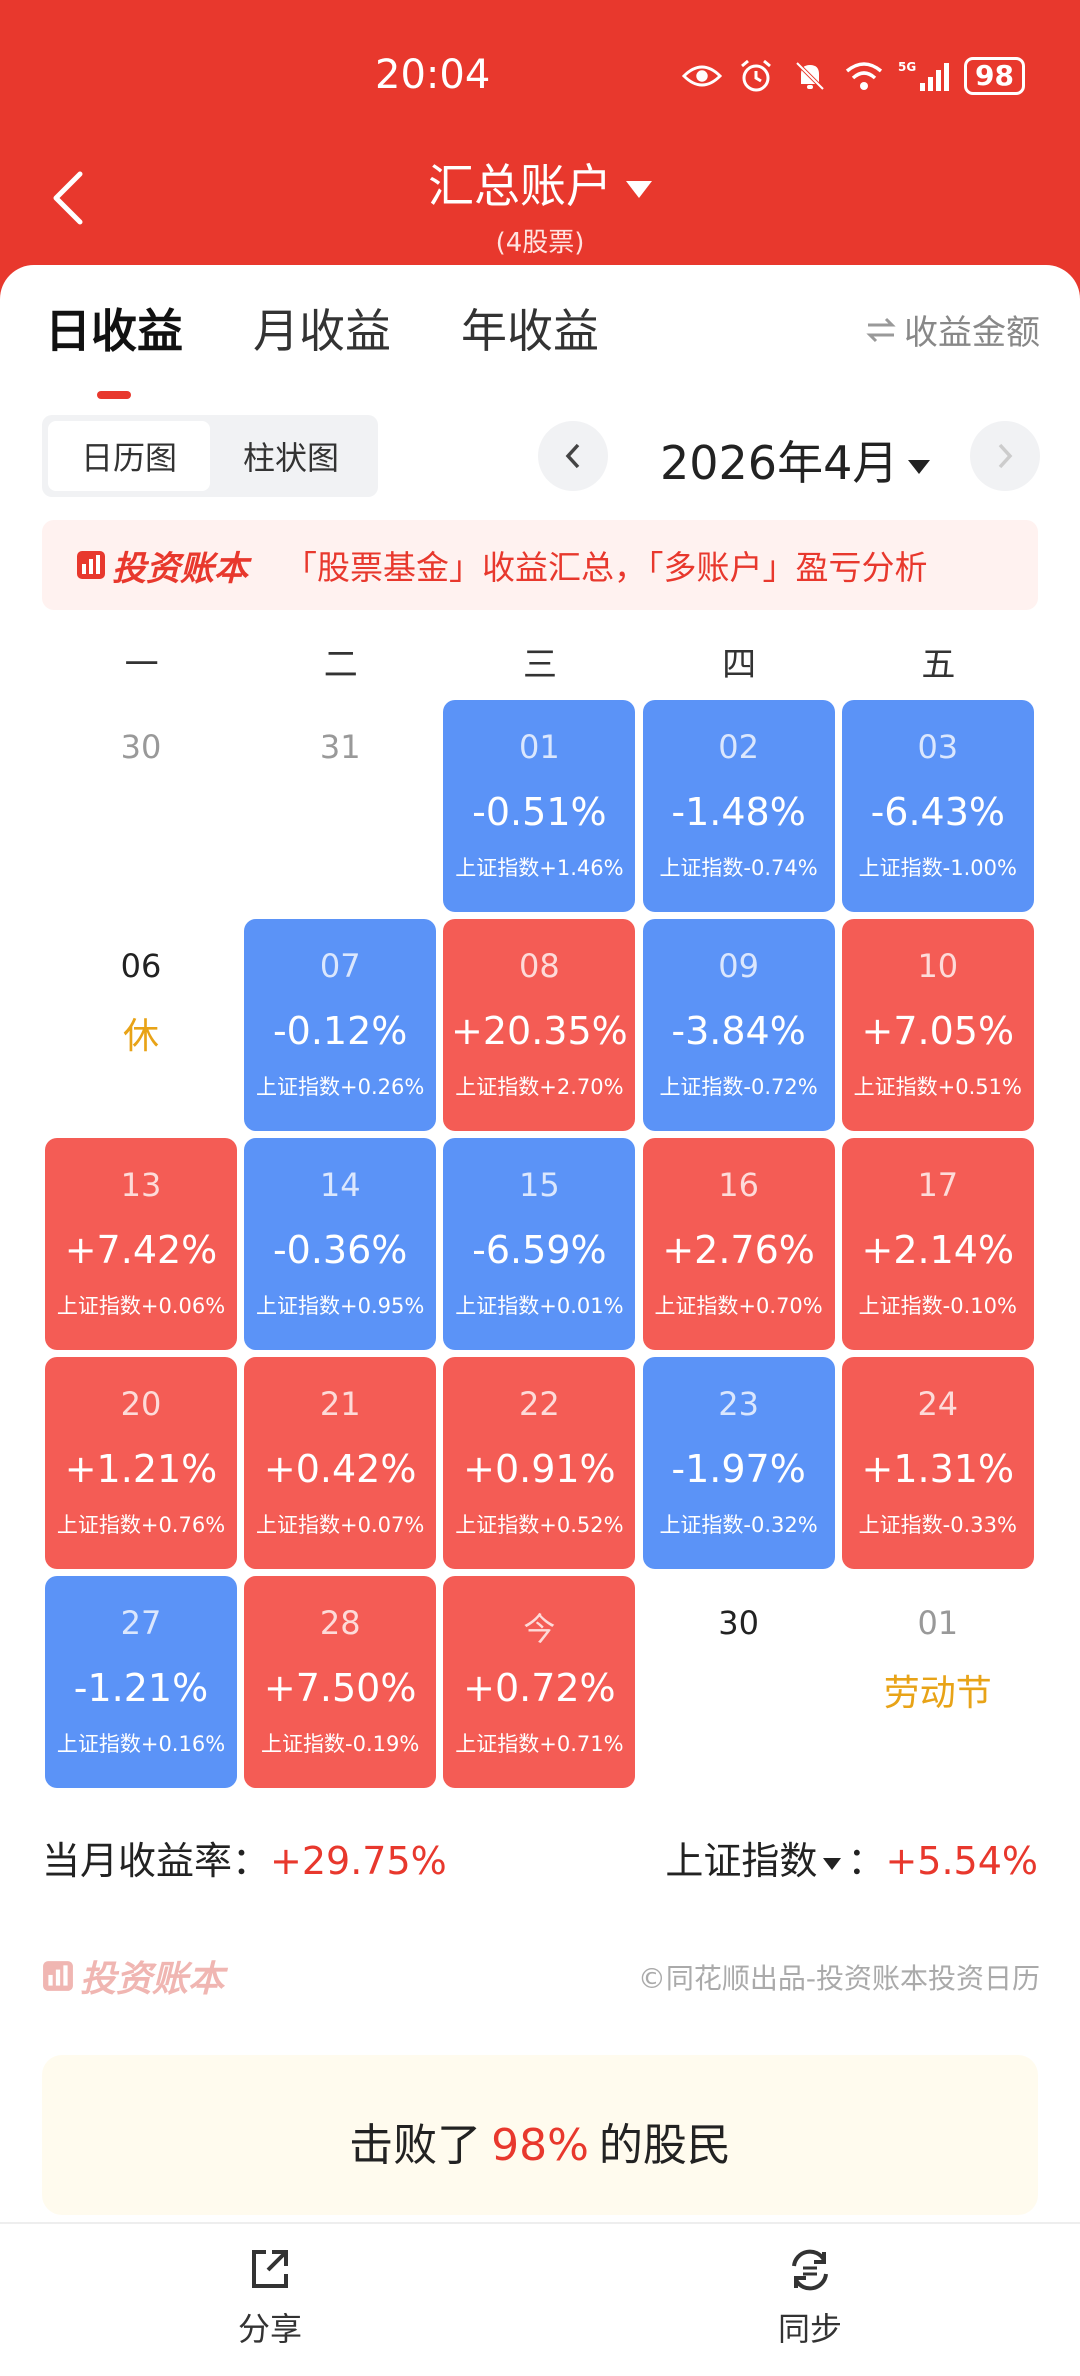 The image size is (1080, 2376). Describe the element at coordinates (340, 747) in the screenshot. I see `day-number: 31` at that location.